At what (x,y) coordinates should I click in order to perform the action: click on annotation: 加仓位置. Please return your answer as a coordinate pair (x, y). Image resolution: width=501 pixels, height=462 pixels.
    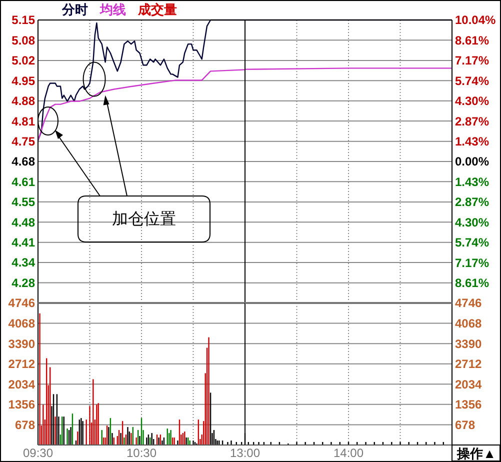
    Looking at the image, I should click on (144, 219).